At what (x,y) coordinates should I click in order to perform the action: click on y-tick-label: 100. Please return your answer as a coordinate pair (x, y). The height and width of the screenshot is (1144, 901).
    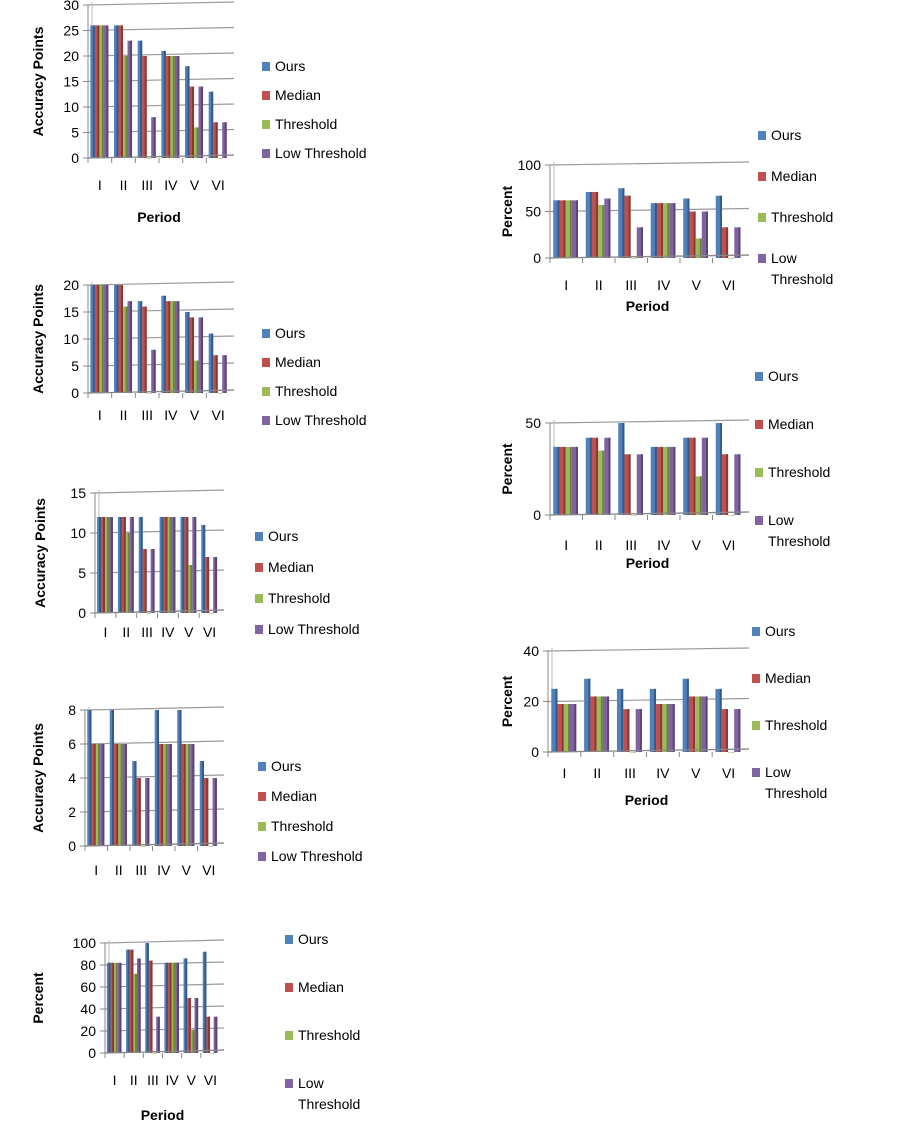
    Looking at the image, I should click on (530, 165).